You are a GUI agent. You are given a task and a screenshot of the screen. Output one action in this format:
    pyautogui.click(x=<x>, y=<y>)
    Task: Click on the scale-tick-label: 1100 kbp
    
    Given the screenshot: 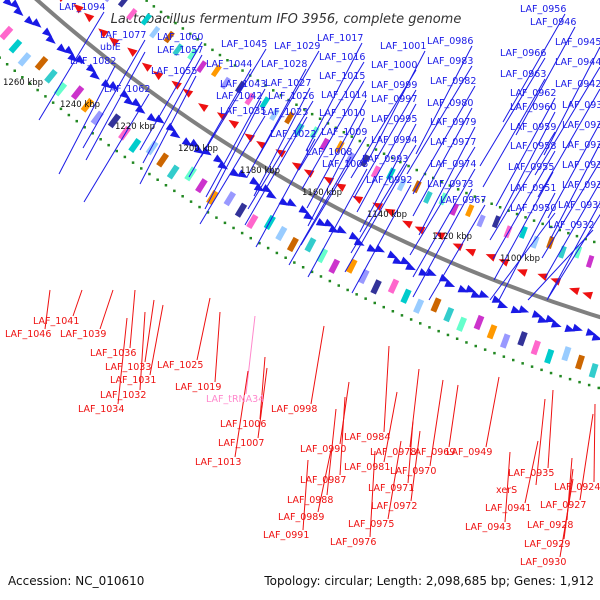 What is the action you would take?
    pyautogui.click(x=520, y=259)
    